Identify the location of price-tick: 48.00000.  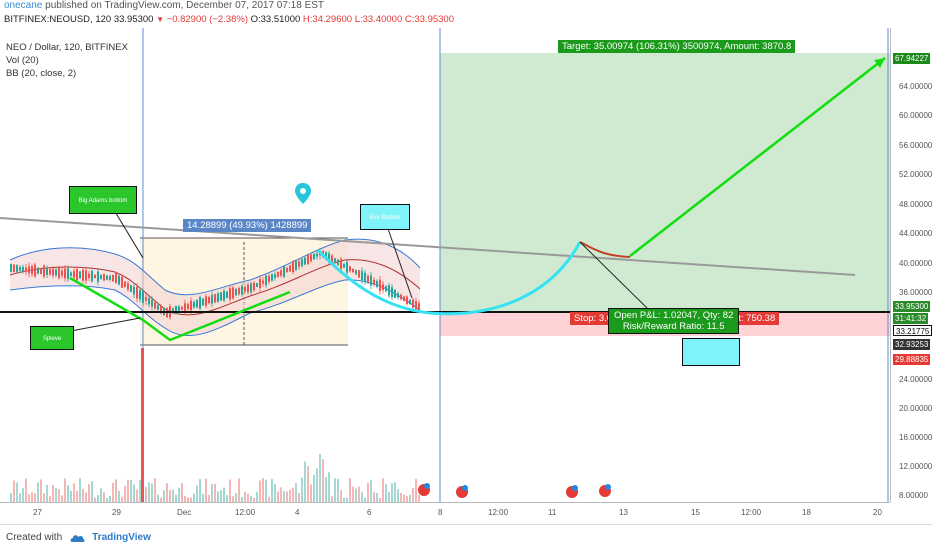
(915, 204).